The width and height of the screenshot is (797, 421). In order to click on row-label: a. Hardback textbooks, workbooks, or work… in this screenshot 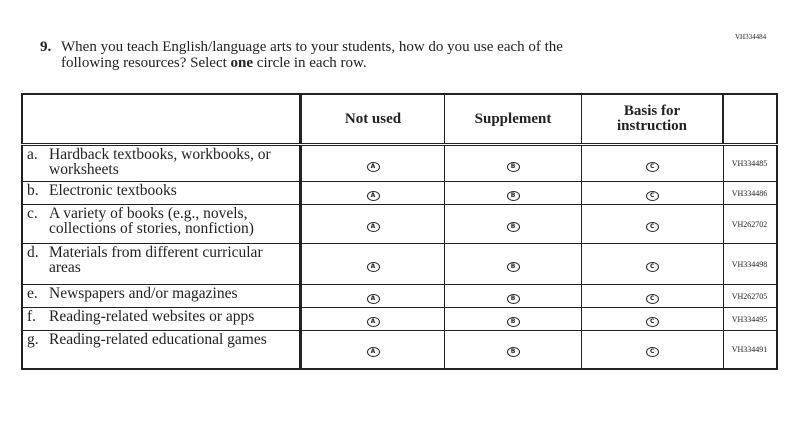, I will do `click(161, 163)`.